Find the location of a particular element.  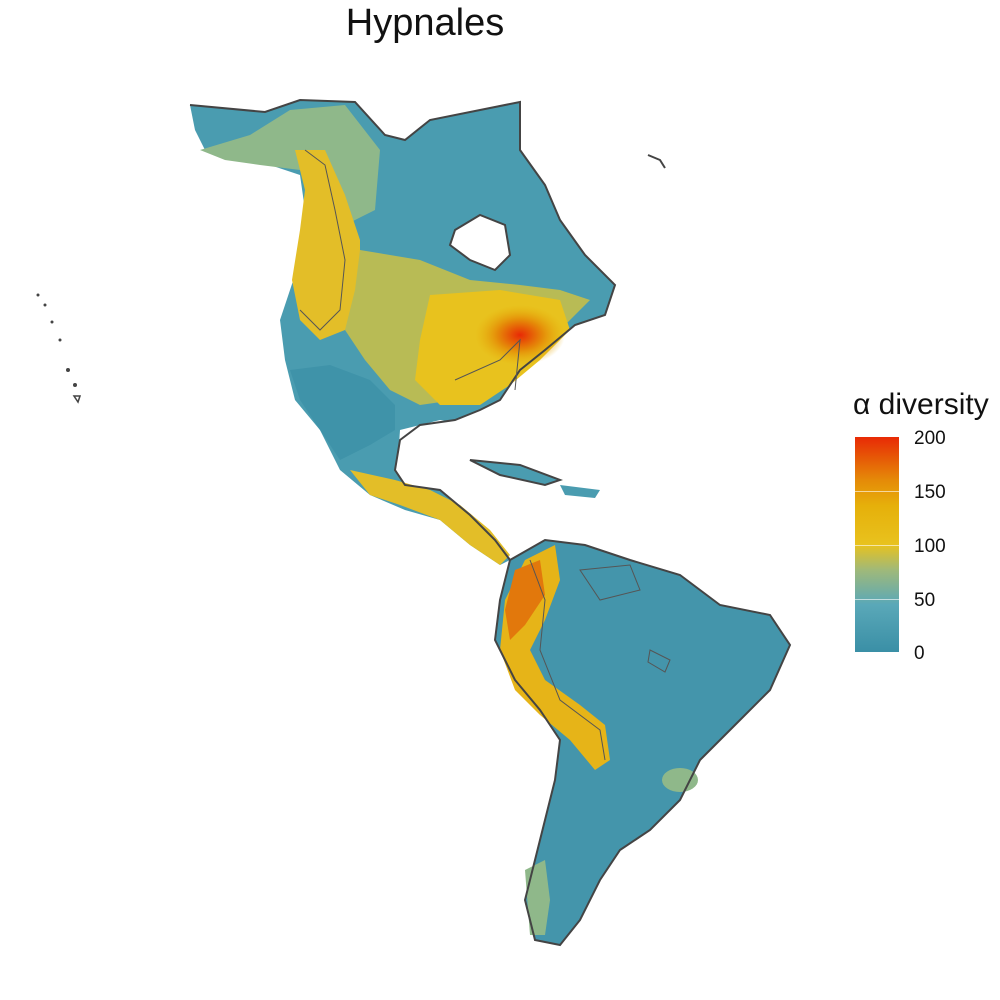

hispaniola is located at coordinates (580, 491).